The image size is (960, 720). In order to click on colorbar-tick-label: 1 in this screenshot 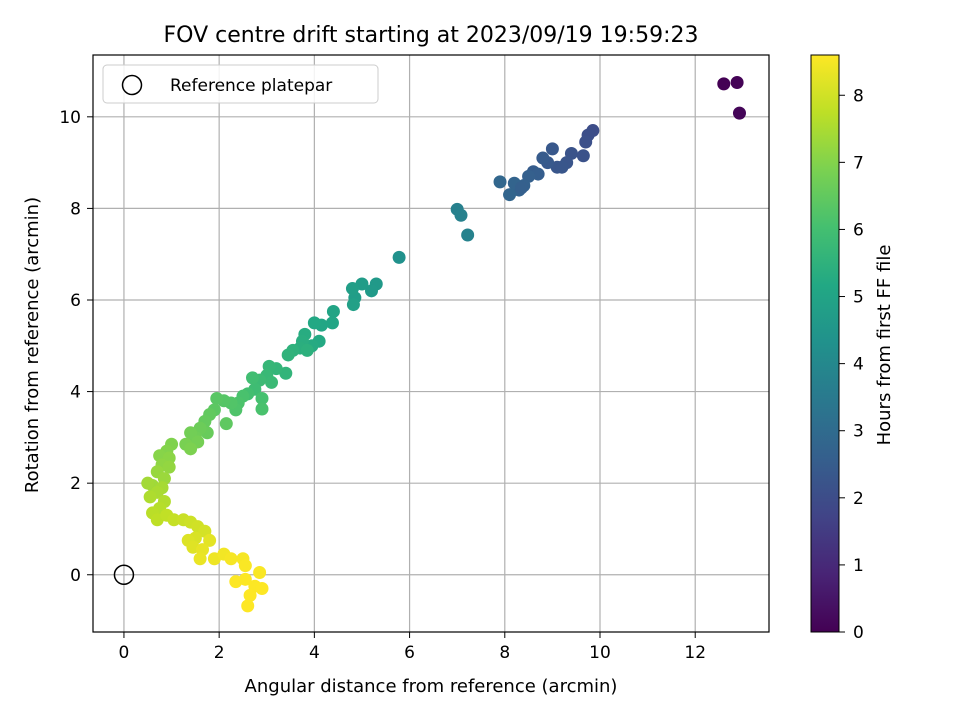, I will do `click(858, 566)`.